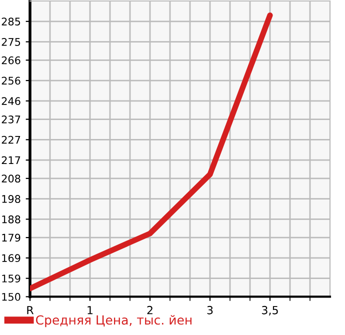 The image size is (345, 335). What do you see at coordinates (11, 60) in the screenshot?
I see `y-tick-label: 266` at bounding box center [11, 60].